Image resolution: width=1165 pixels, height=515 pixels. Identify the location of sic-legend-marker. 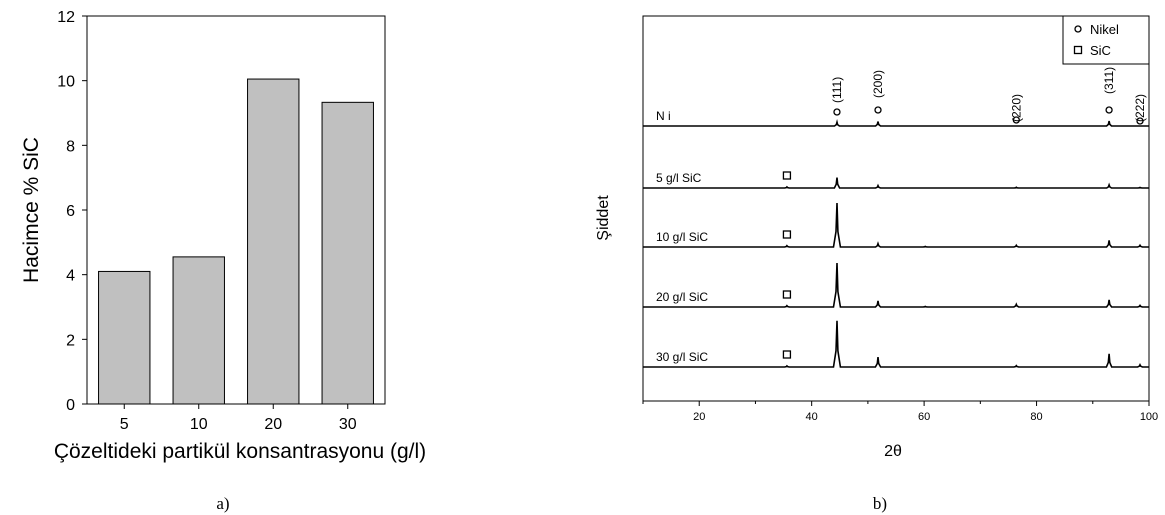
(1078, 50).